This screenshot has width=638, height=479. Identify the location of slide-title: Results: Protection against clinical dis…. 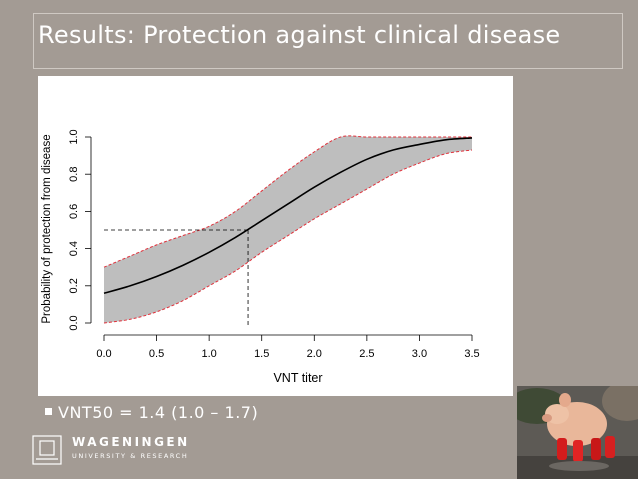
(299, 35).